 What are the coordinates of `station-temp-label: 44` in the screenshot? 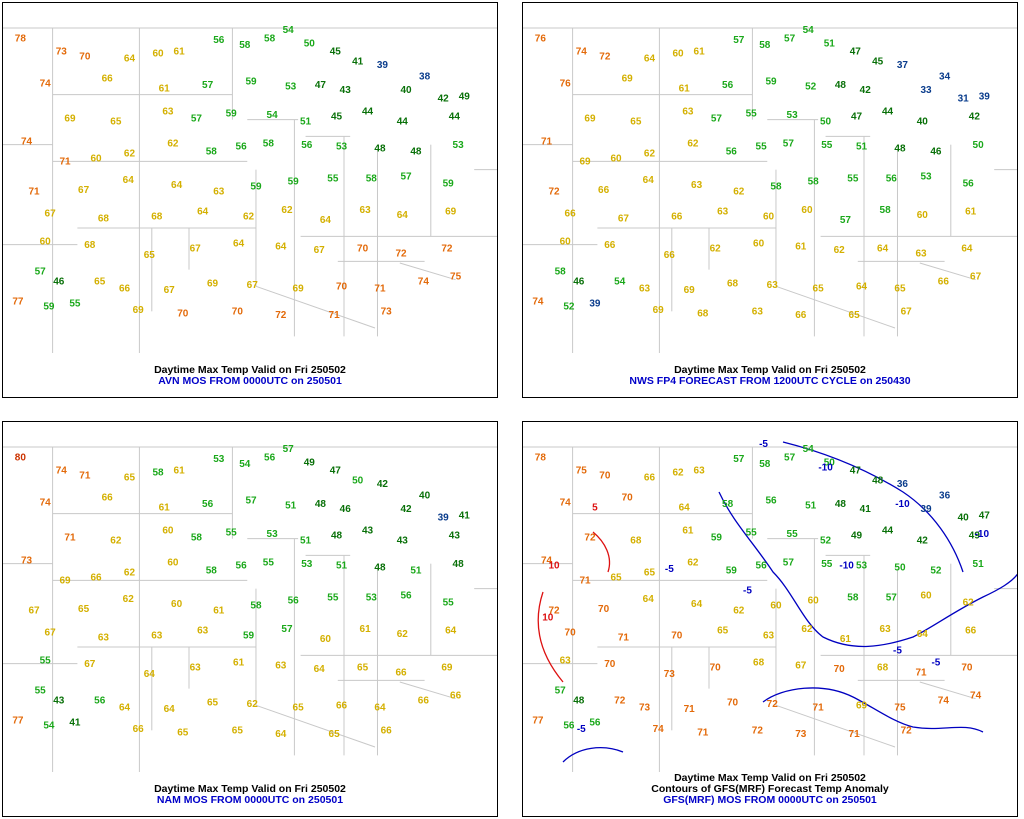 It's located at (888, 531).